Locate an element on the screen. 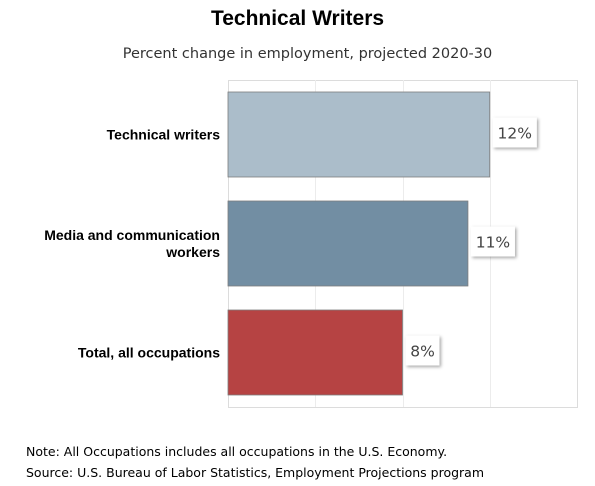 This screenshot has height=486, width=595. category-label-2: Total, all occupations is located at coordinates (149, 353).